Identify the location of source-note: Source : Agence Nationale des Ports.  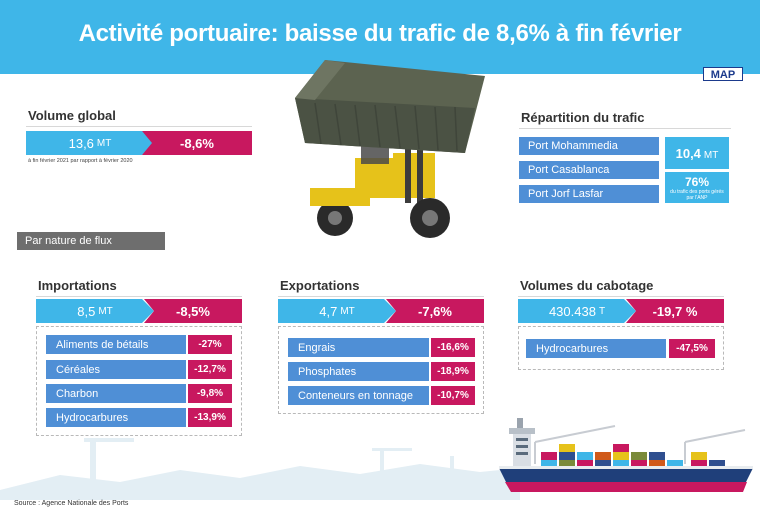
(71, 503).